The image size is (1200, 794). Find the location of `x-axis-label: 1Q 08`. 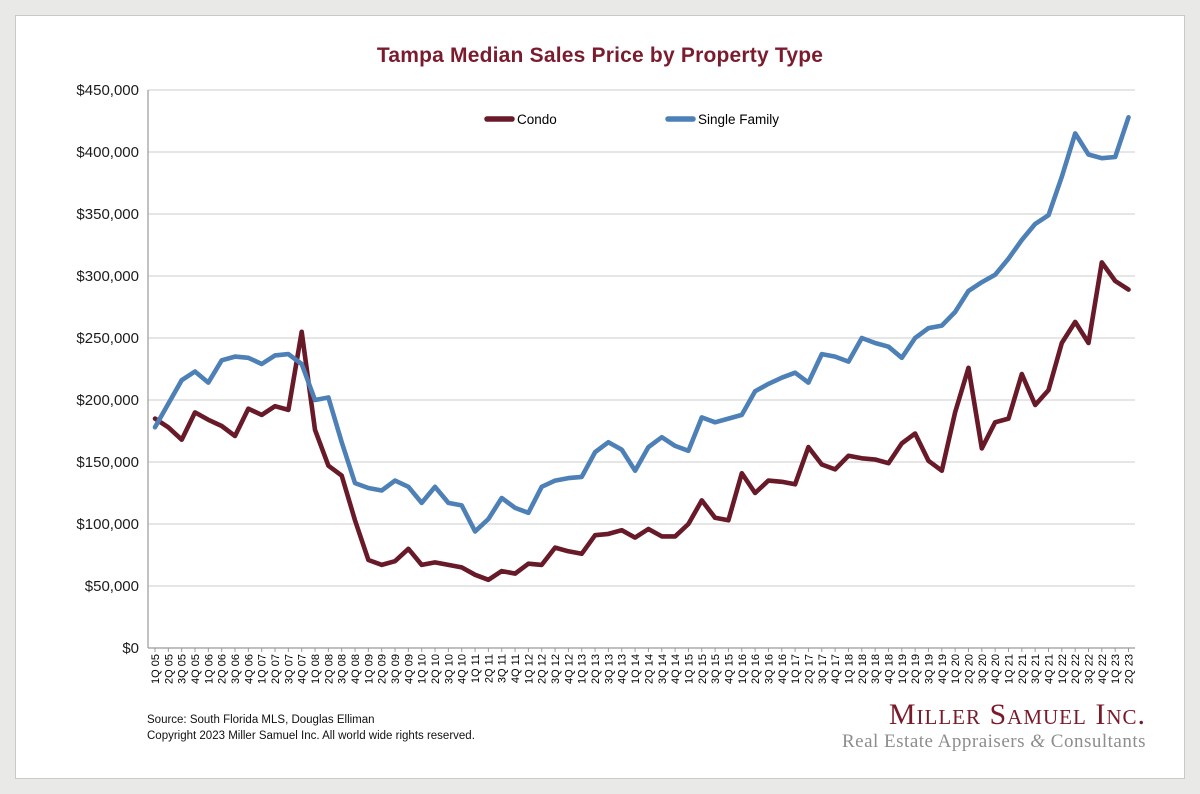

x-axis-label: 1Q 08 is located at coordinates (316, 669).